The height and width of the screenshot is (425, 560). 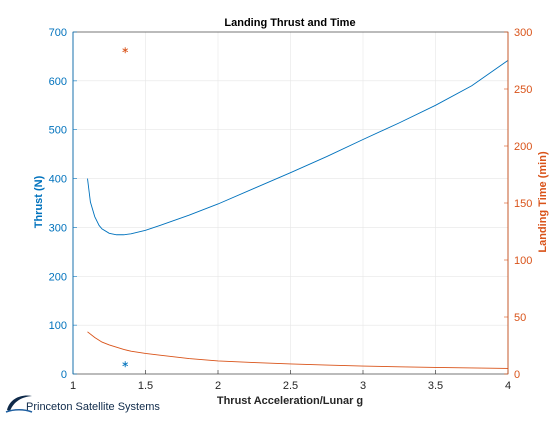 What do you see at coordinates (58, 33) in the screenshot?
I see `y-tick-label-left: 700` at bounding box center [58, 33].